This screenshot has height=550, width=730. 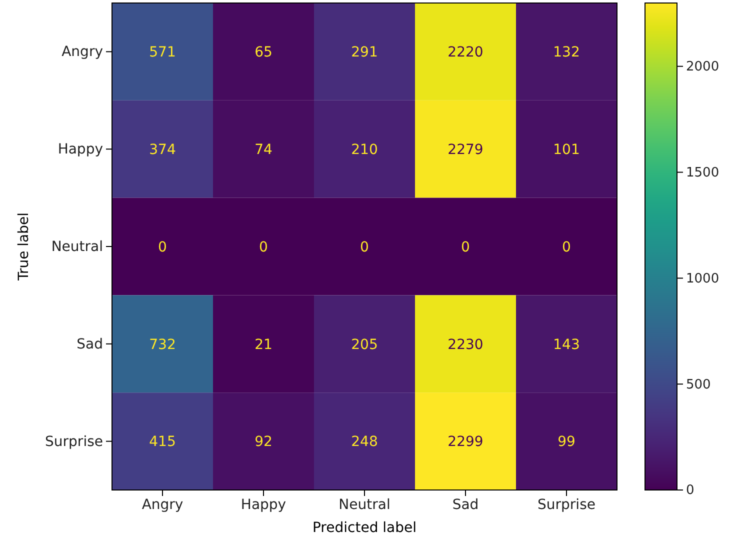 What do you see at coordinates (89, 344) in the screenshot?
I see `y-tick-label: Sad` at bounding box center [89, 344].